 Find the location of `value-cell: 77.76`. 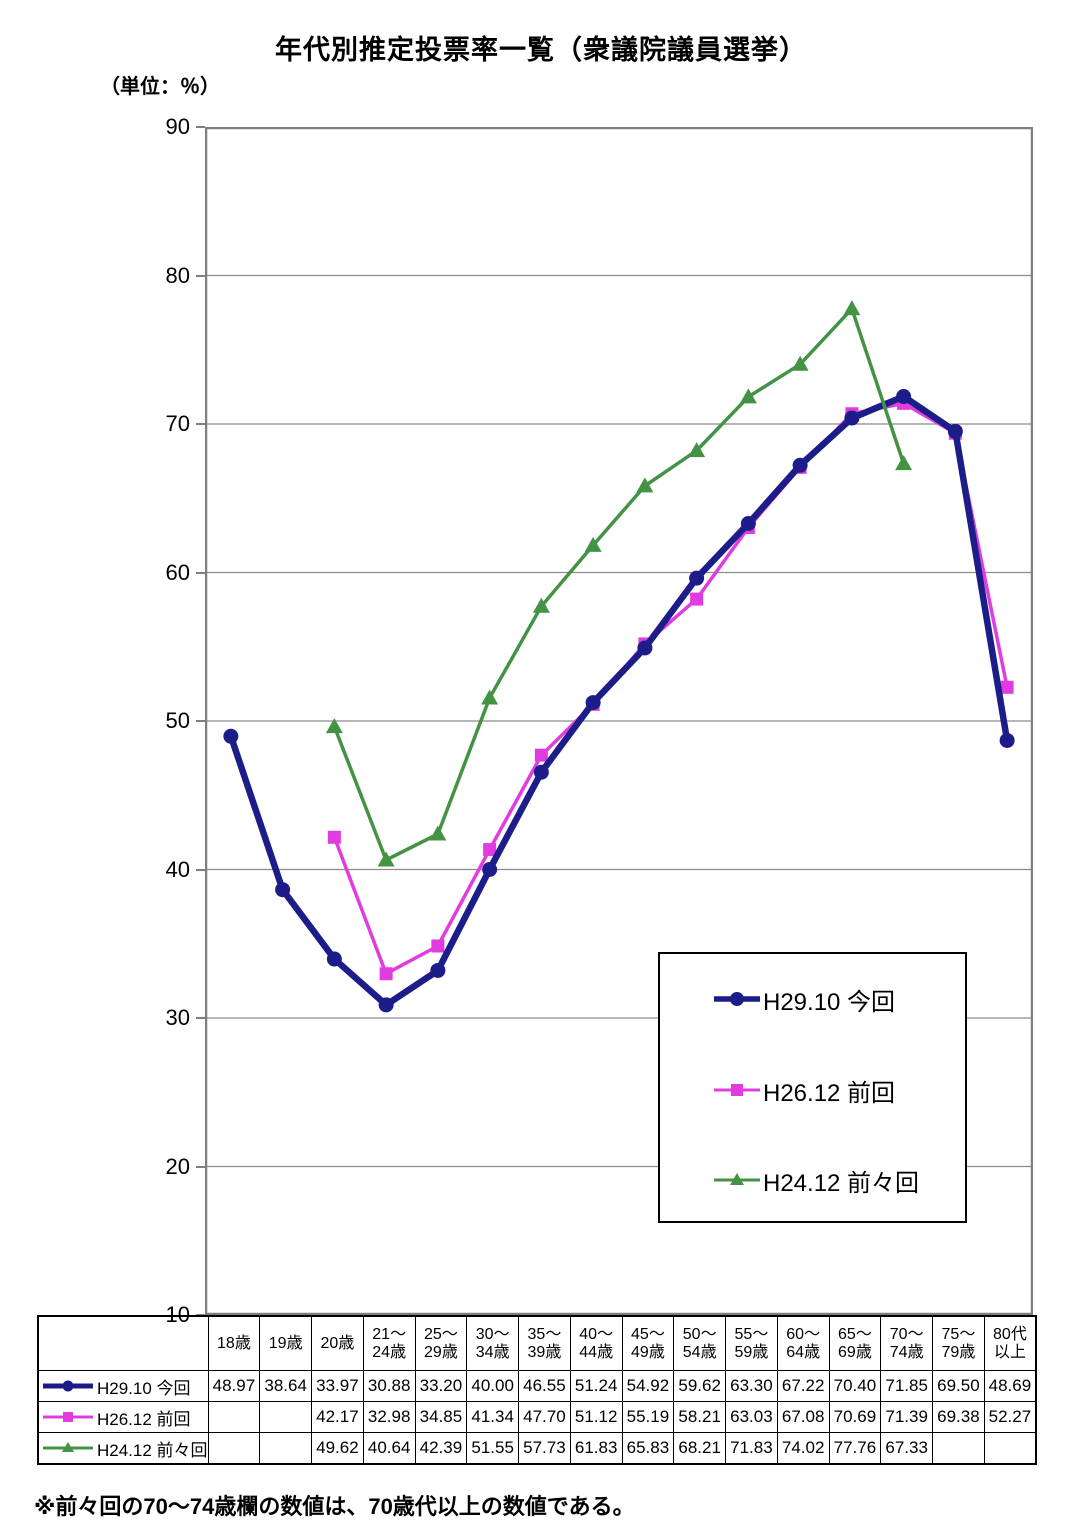

value-cell: 77.76 is located at coordinates (855, 1448).